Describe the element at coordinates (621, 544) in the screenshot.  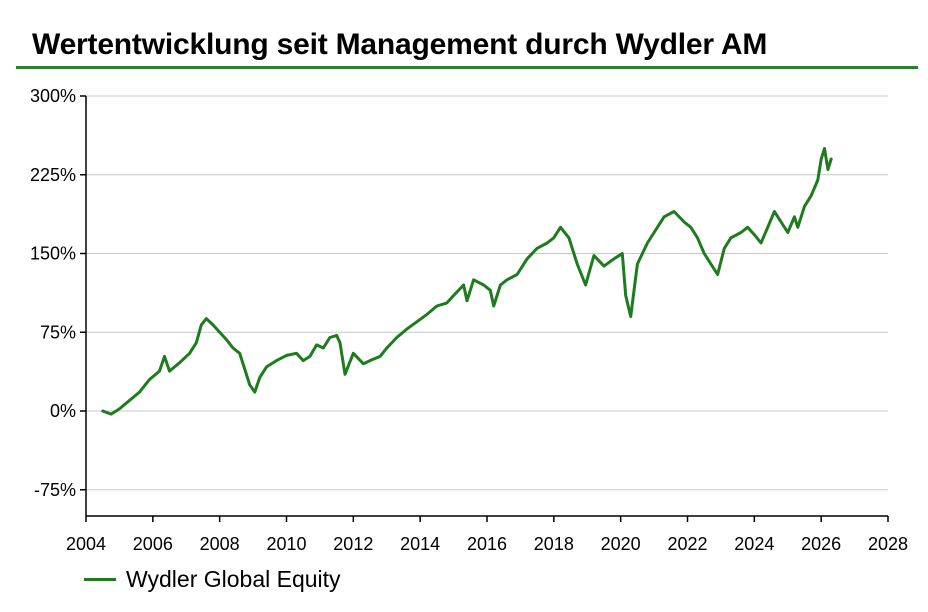
I see `x-tick-label: 2020` at that location.